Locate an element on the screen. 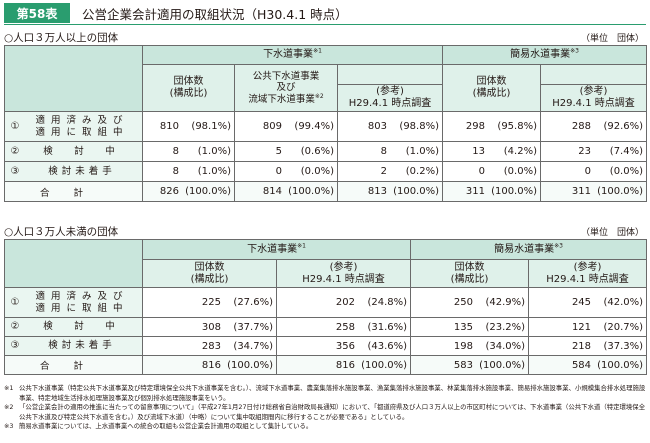  section2-group-simple: 簡易水道事業※3 is located at coordinates (529, 249).